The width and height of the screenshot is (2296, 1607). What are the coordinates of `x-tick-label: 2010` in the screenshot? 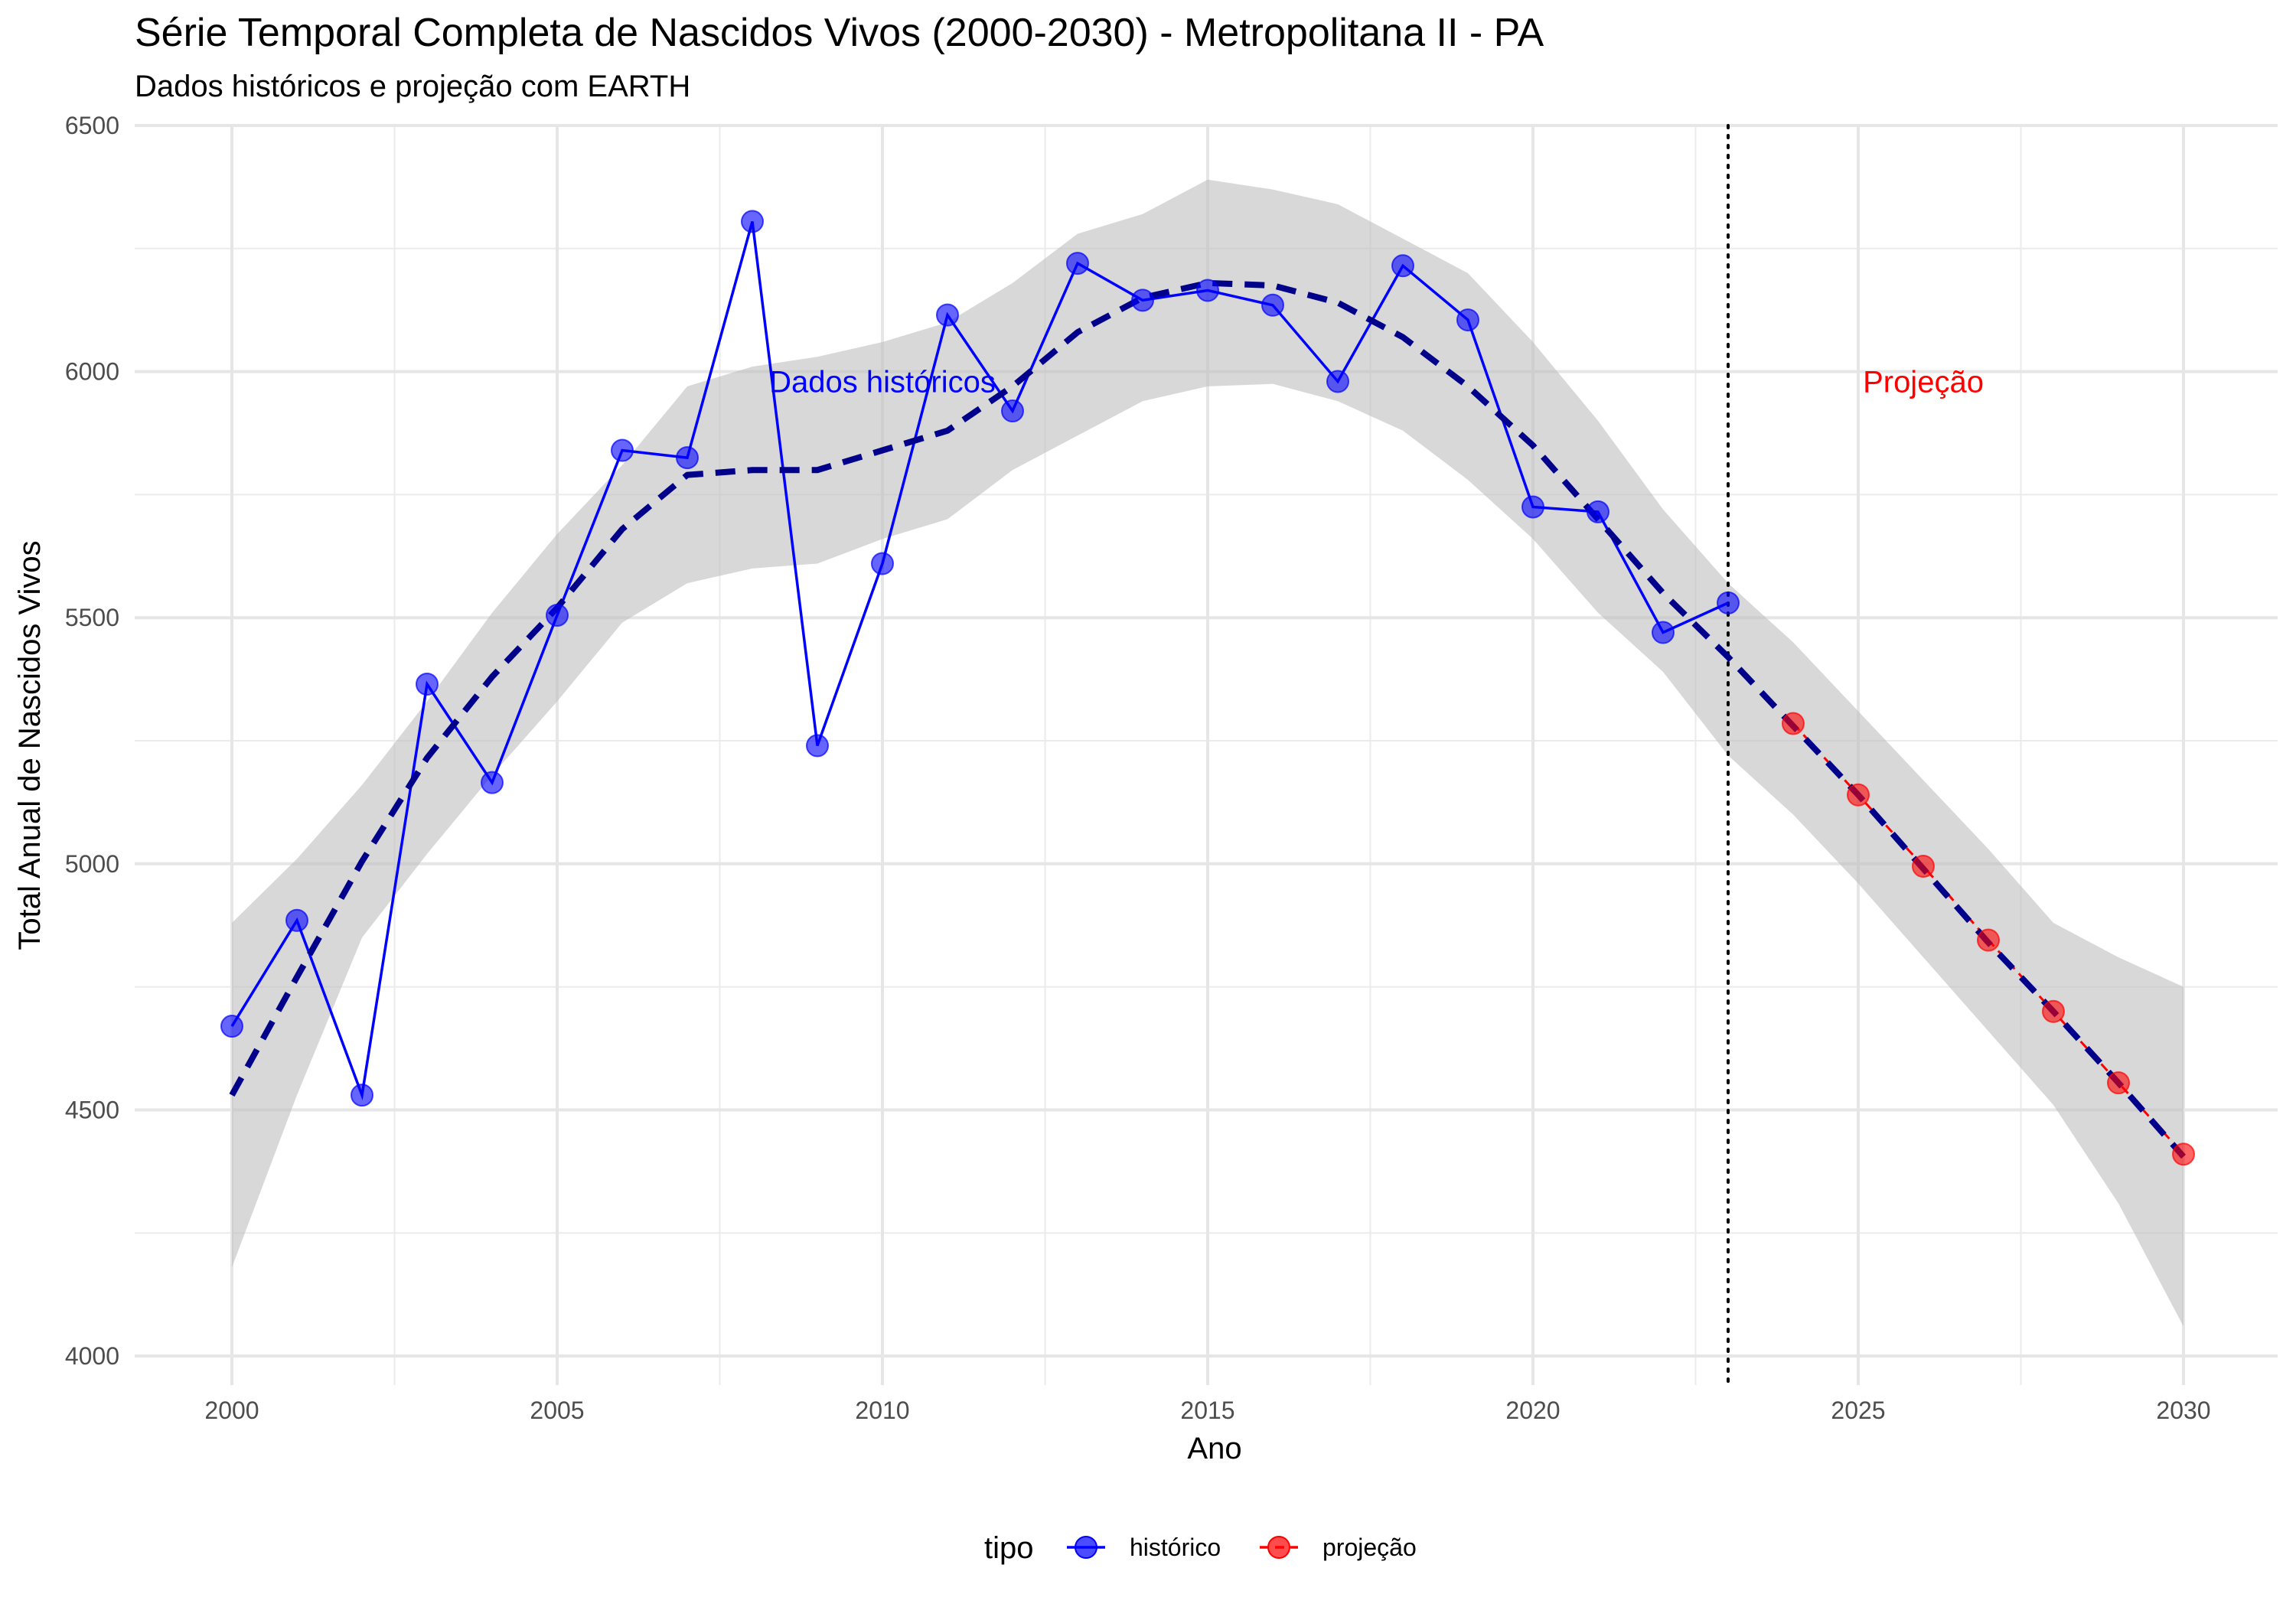 It's located at (882, 1410).